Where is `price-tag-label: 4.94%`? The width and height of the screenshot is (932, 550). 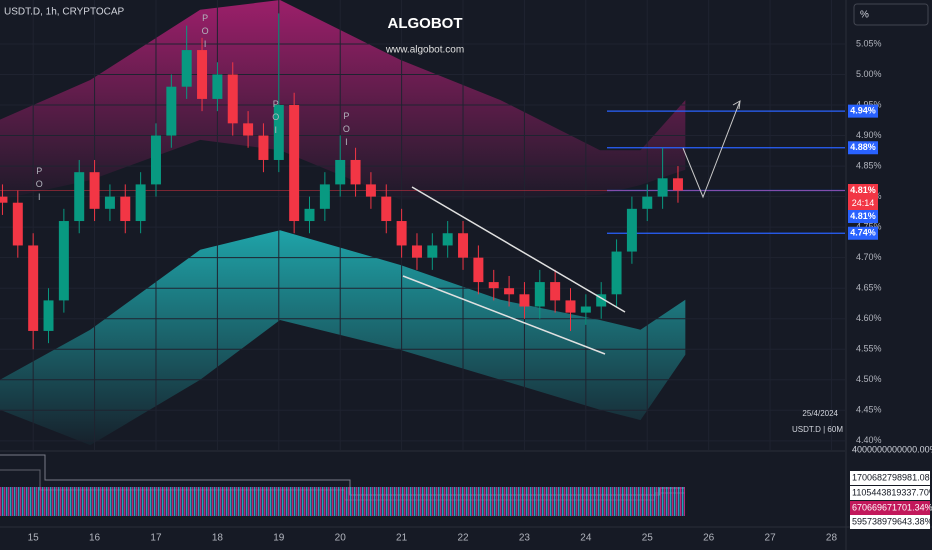
price-tag-label: 4.94% is located at coordinates (863, 111).